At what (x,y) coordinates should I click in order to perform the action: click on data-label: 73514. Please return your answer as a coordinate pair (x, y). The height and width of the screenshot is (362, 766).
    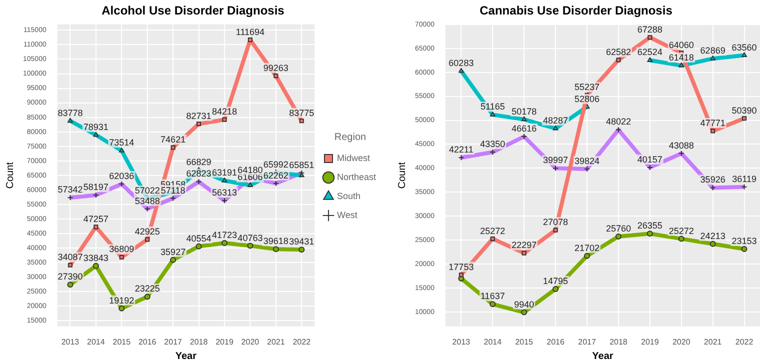
    Looking at the image, I should click on (121, 143).